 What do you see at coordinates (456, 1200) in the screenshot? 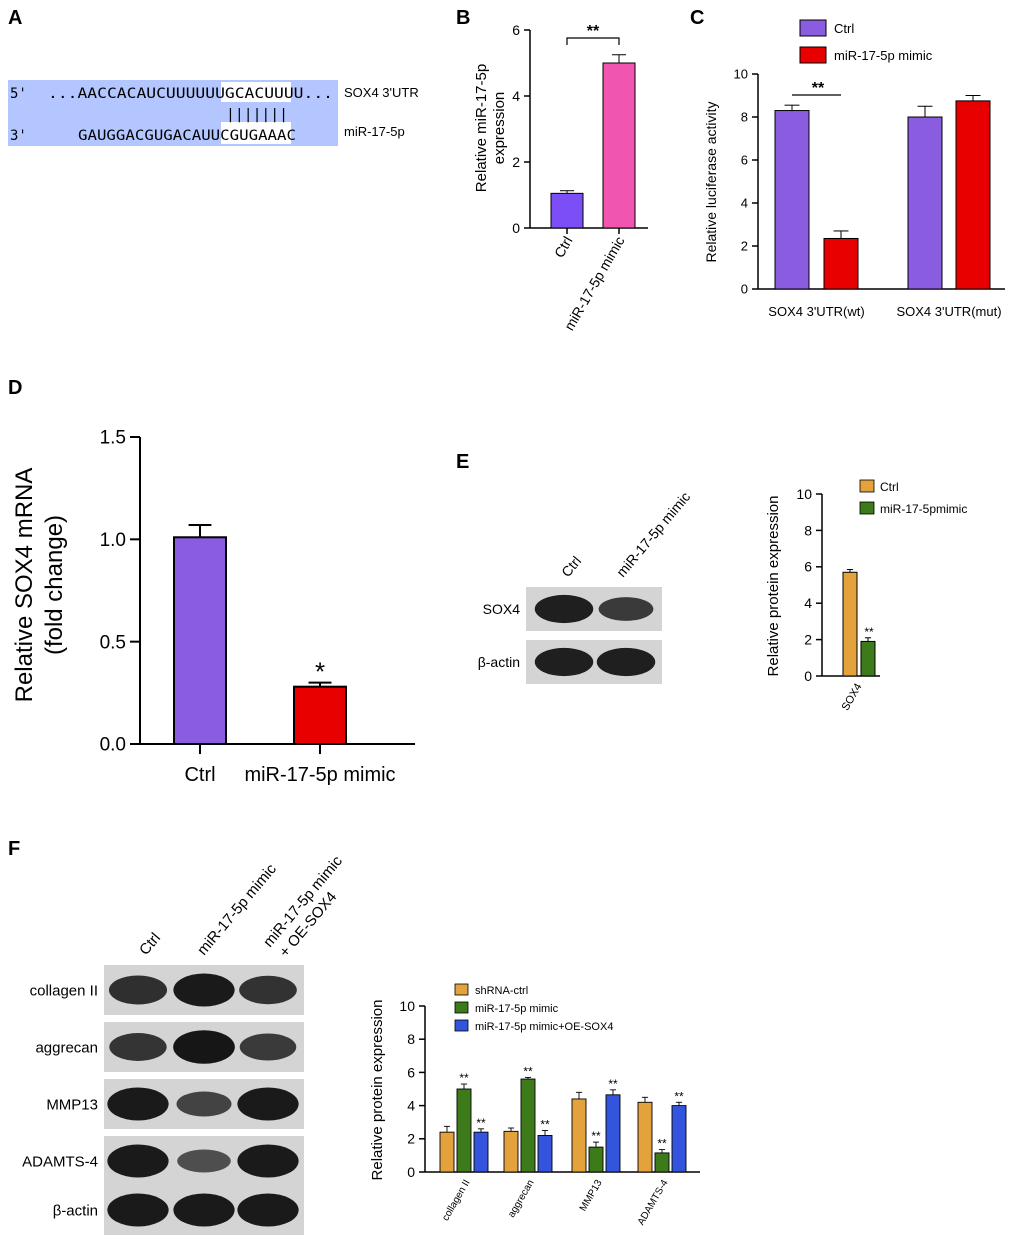
I see `x-tick-label: collagen II` at bounding box center [456, 1200].